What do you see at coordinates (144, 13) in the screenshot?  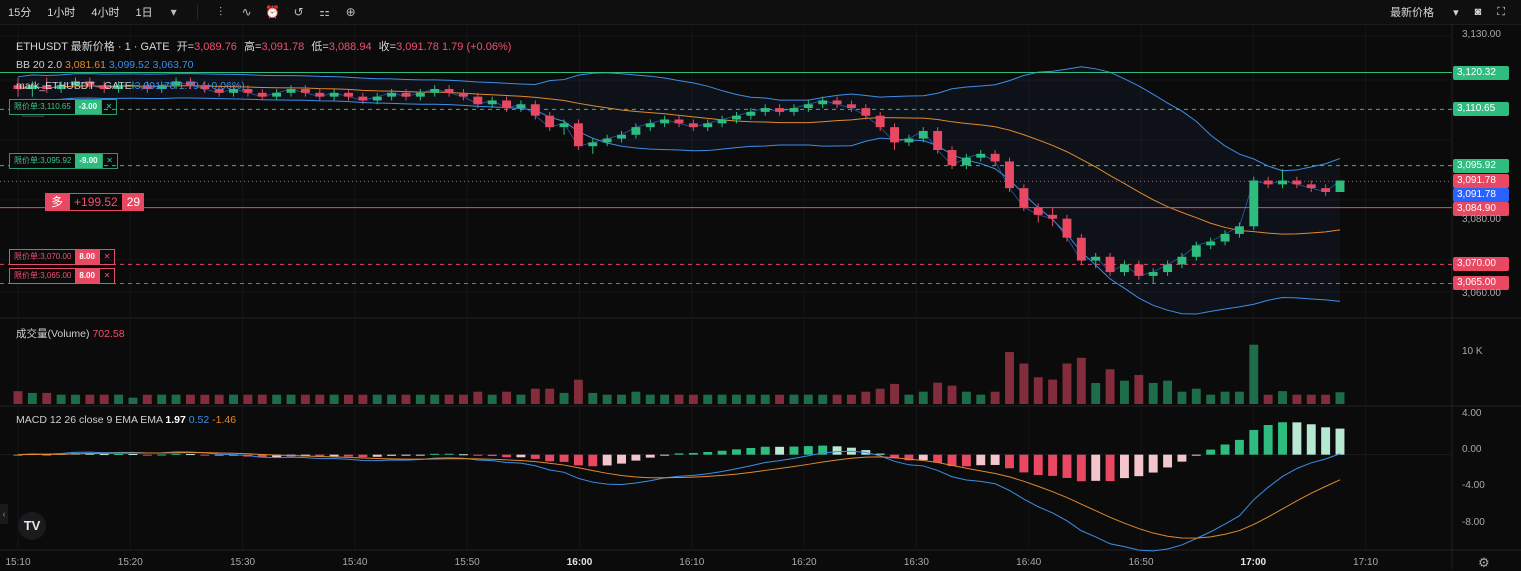 I see `timeframe-1d: 1日` at bounding box center [144, 13].